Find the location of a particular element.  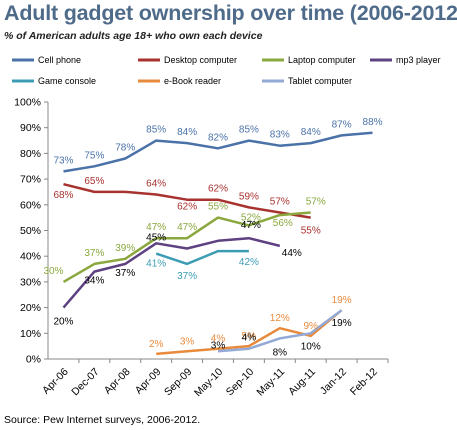

data-label: 9% is located at coordinates (311, 326).